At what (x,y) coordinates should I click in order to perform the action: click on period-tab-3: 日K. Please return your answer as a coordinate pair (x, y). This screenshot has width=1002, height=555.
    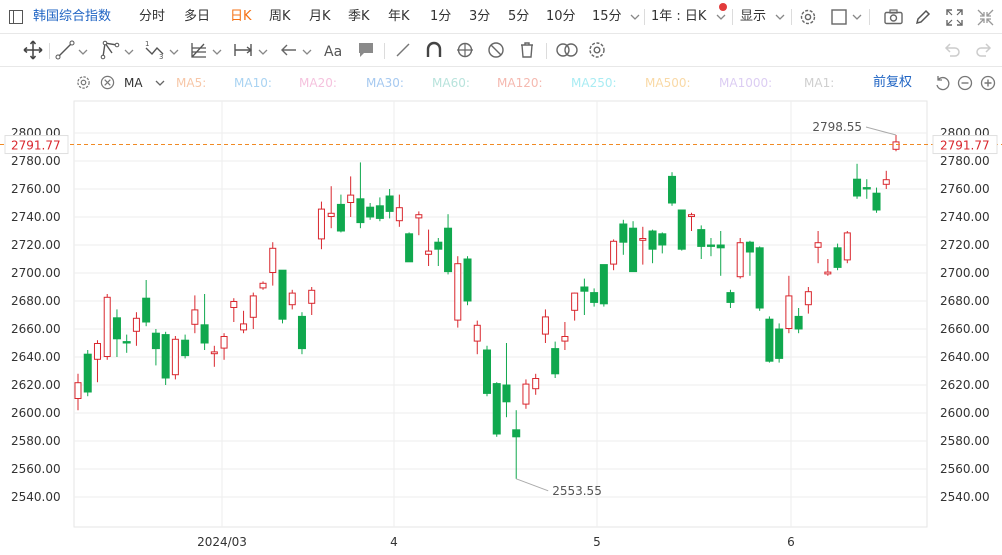
    Looking at the image, I should click on (241, 16).